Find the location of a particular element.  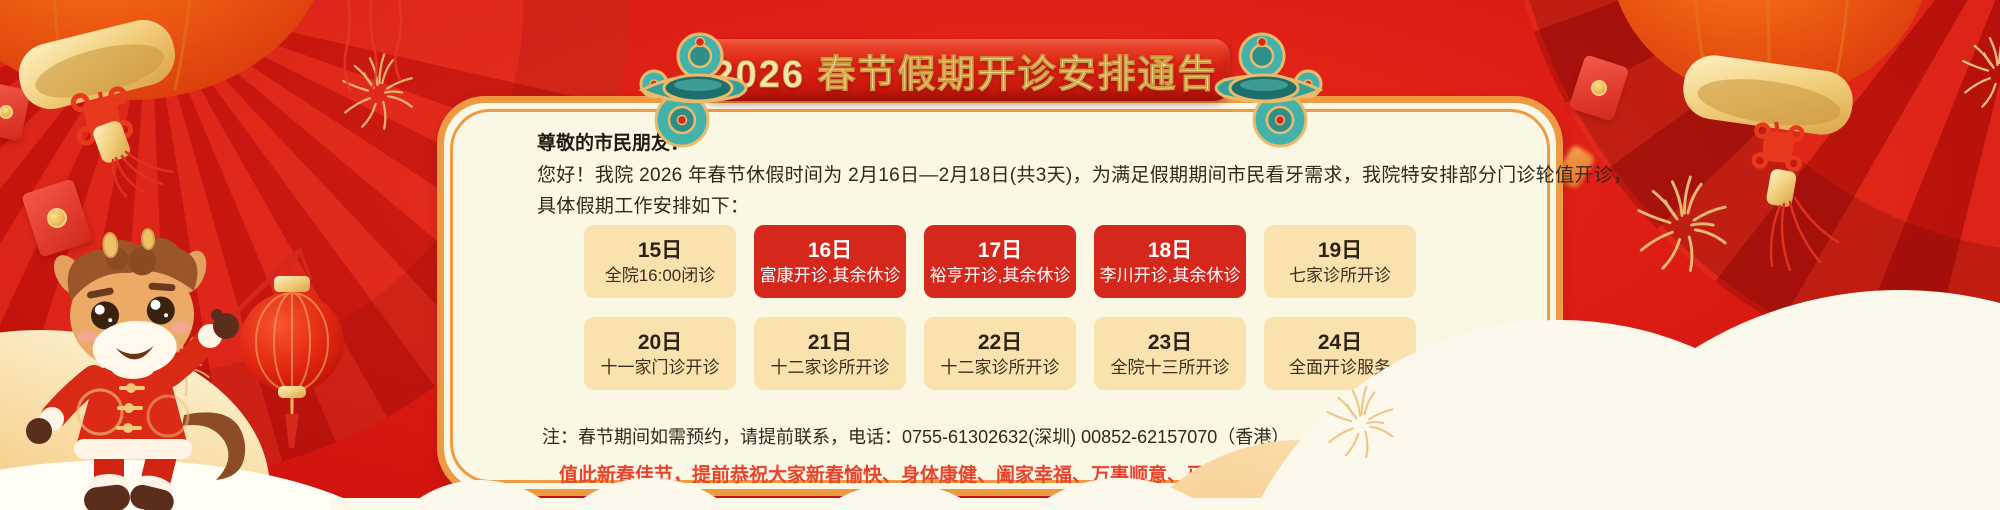

schedule-cell: 18日李川开诊,其余休诊 is located at coordinates (1170, 261).